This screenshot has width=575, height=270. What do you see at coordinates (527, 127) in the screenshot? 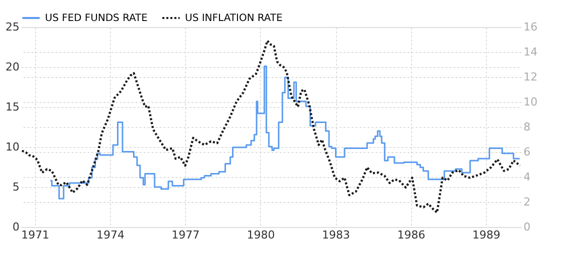
I see `y2-tick-label: 8` at bounding box center [527, 127].